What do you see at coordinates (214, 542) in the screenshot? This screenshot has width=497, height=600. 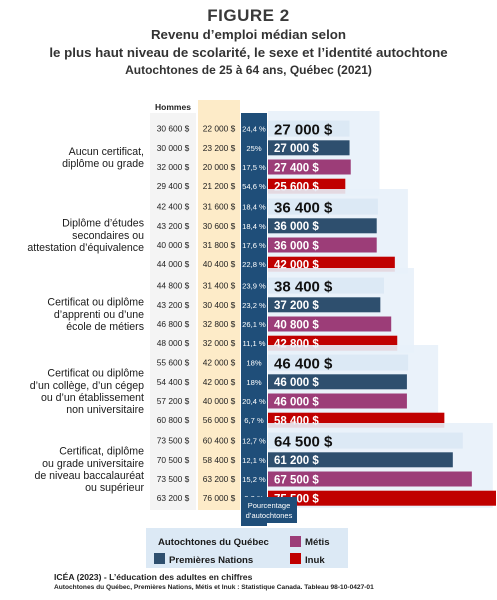 I see `legend-title: Autochtones du Québec` at bounding box center [214, 542].